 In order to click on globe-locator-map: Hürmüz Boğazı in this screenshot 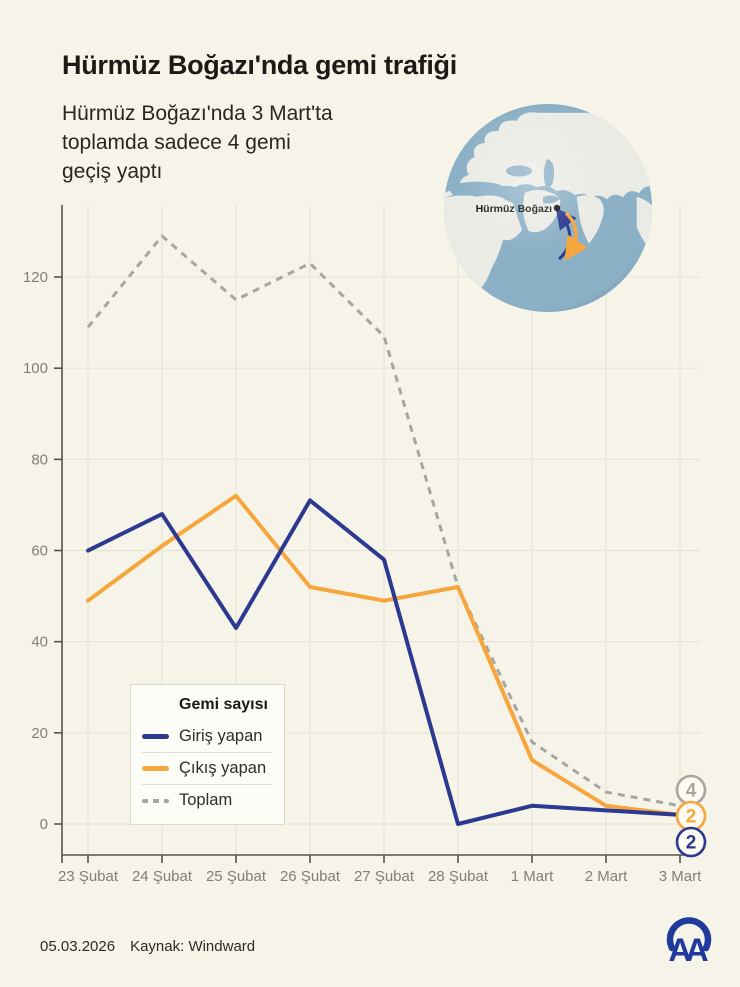, I will do `click(548, 208)`.